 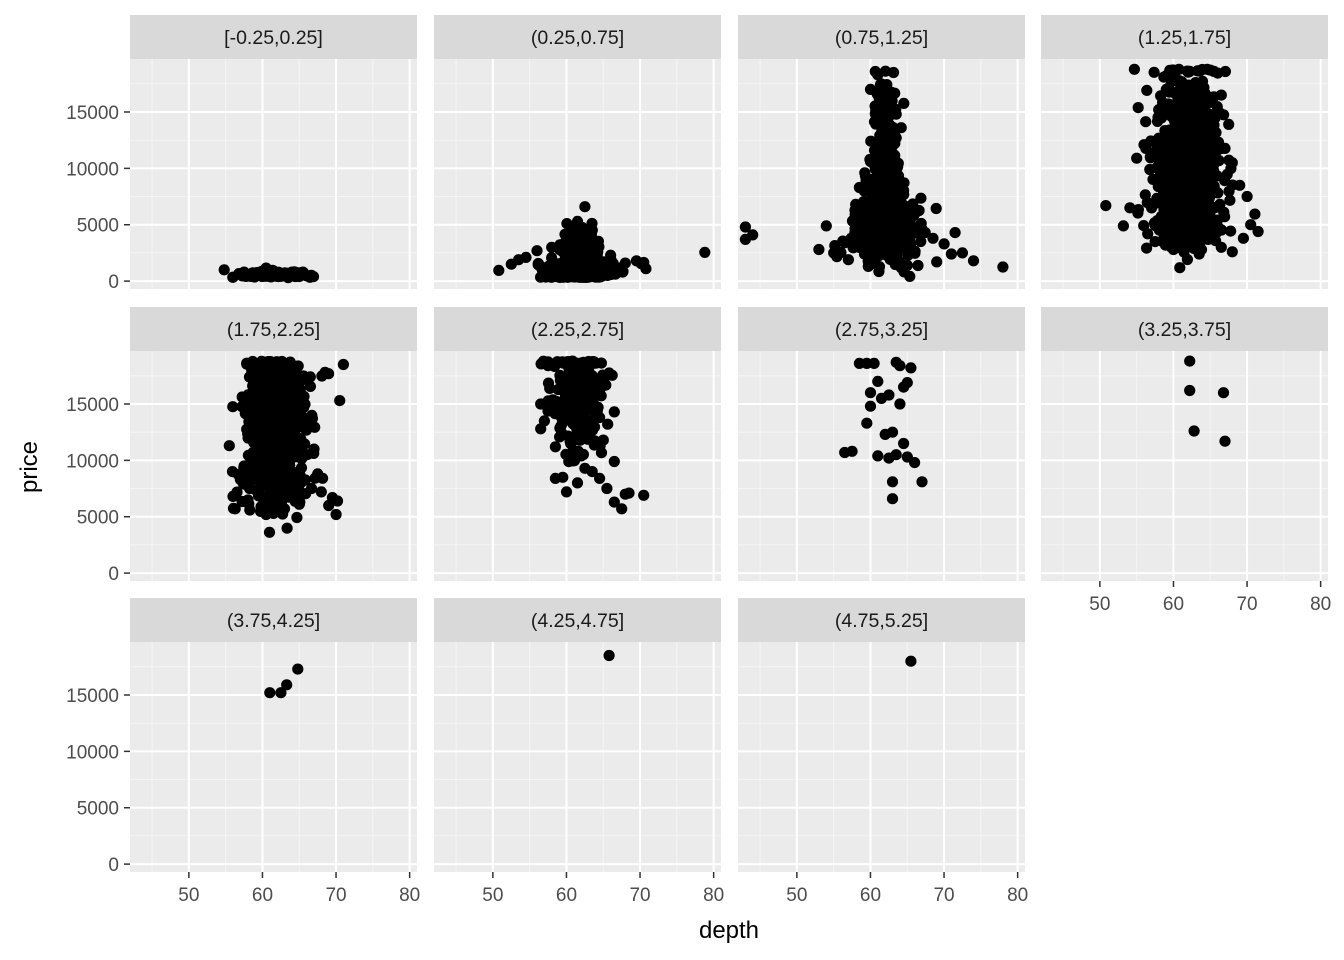 What do you see at coordinates (1099, 604) in the screenshot?
I see `x-tick-label: 50` at bounding box center [1099, 604].